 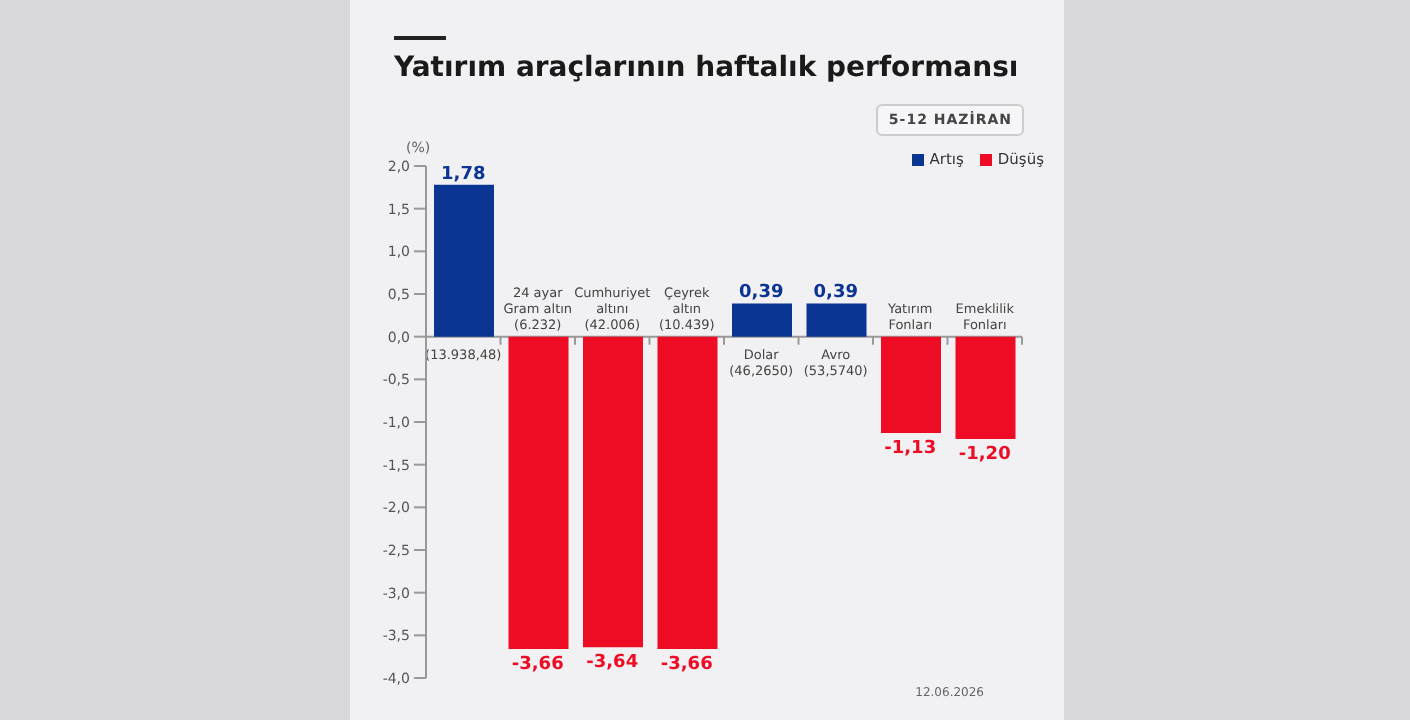 I want to click on data-label: -1,20, so click(x=984, y=455).